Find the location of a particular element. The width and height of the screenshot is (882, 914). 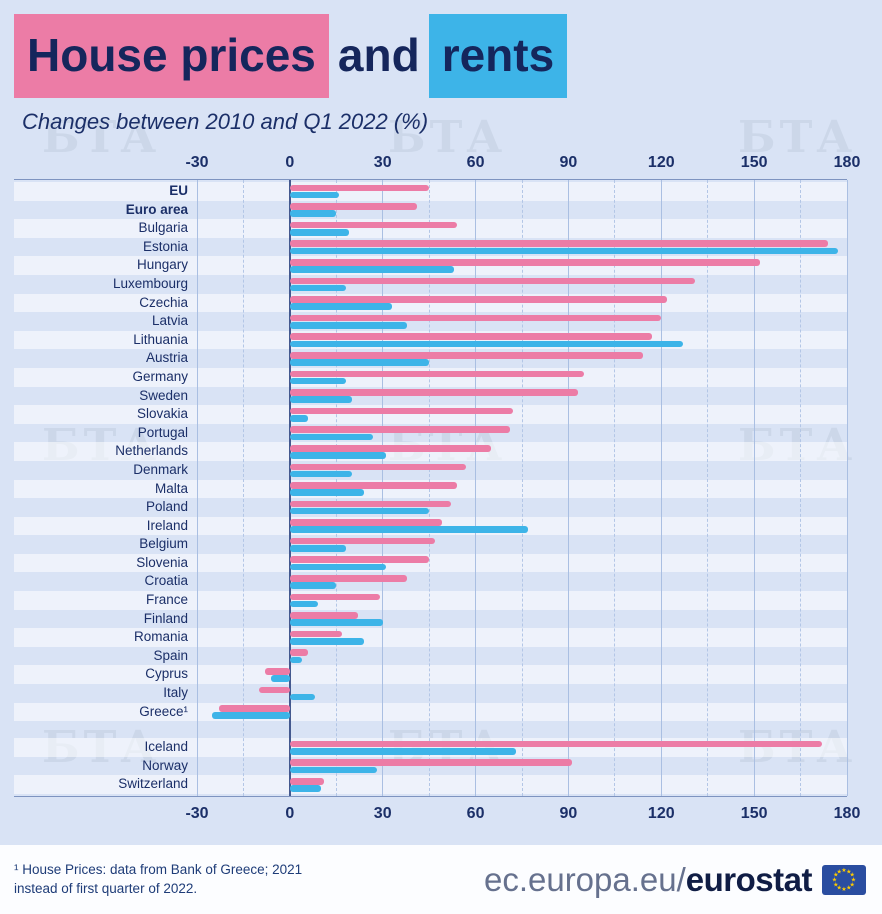

country-label: Cyprus is located at coordinates (166, 674).